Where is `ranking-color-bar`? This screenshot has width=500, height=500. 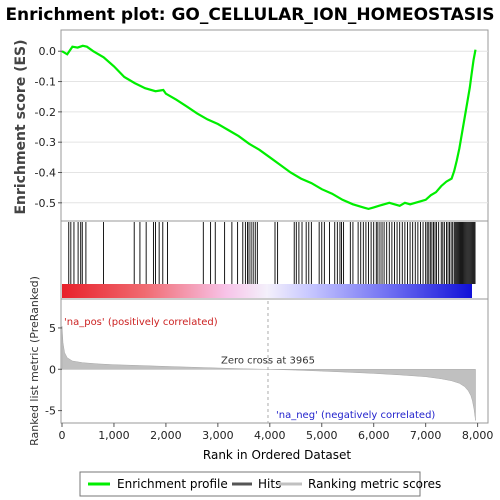 ranking-color-bar is located at coordinates (267, 291).